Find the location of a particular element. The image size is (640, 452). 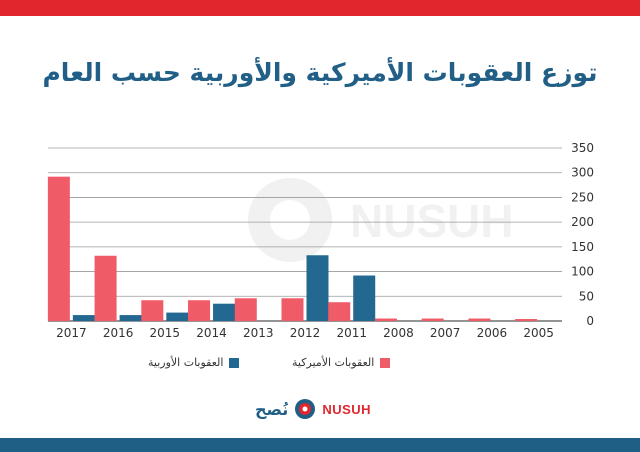

bar-american-2007 is located at coordinates (432, 319).